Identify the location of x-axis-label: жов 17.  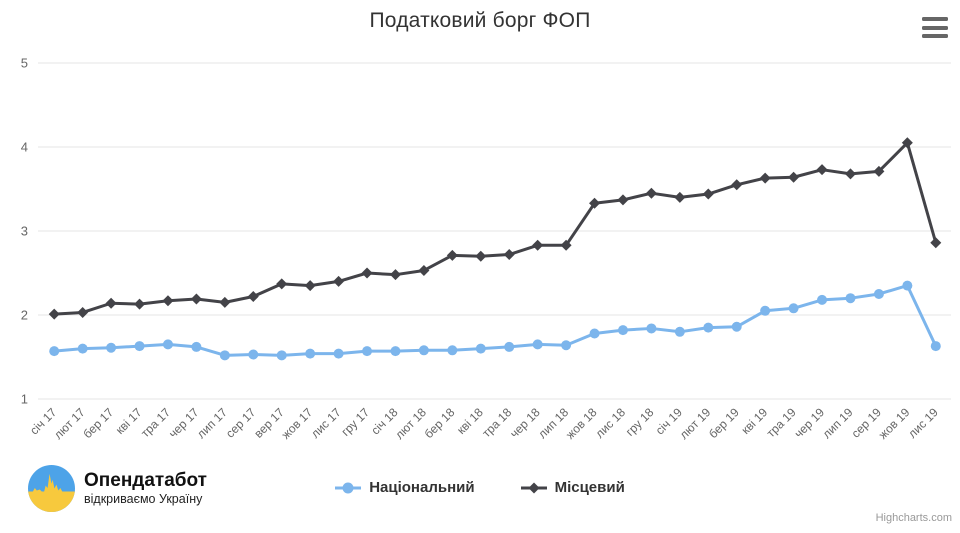
(297, 423).